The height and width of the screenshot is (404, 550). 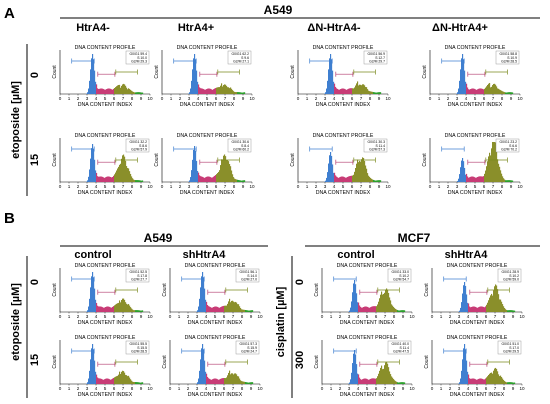 I want to click on stats-line: G2/M 59.0, so click(x=511, y=280).